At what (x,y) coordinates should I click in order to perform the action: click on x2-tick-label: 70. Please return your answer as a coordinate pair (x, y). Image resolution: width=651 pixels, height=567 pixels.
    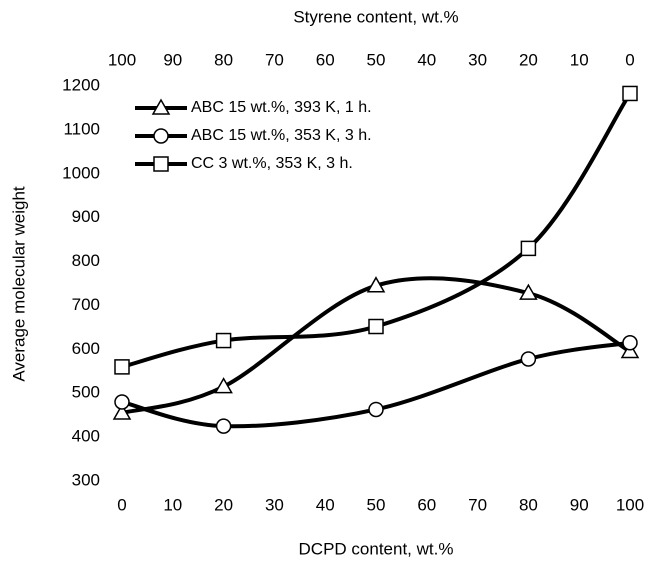
    Looking at the image, I should click on (274, 59).